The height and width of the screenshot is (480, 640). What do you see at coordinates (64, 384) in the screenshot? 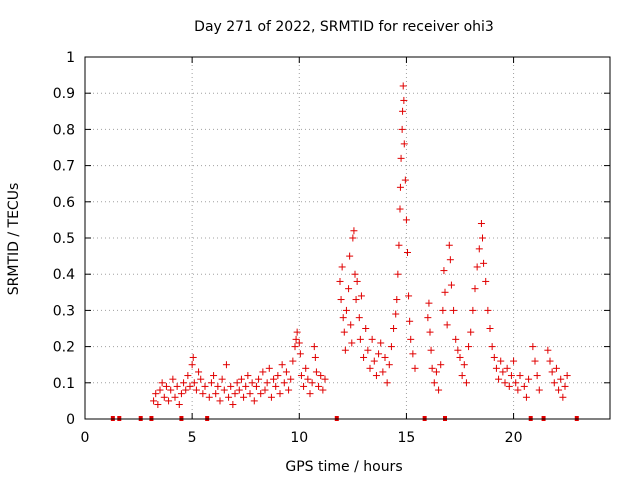
I see `y-tick-label: 0.1` at bounding box center [64, 384].